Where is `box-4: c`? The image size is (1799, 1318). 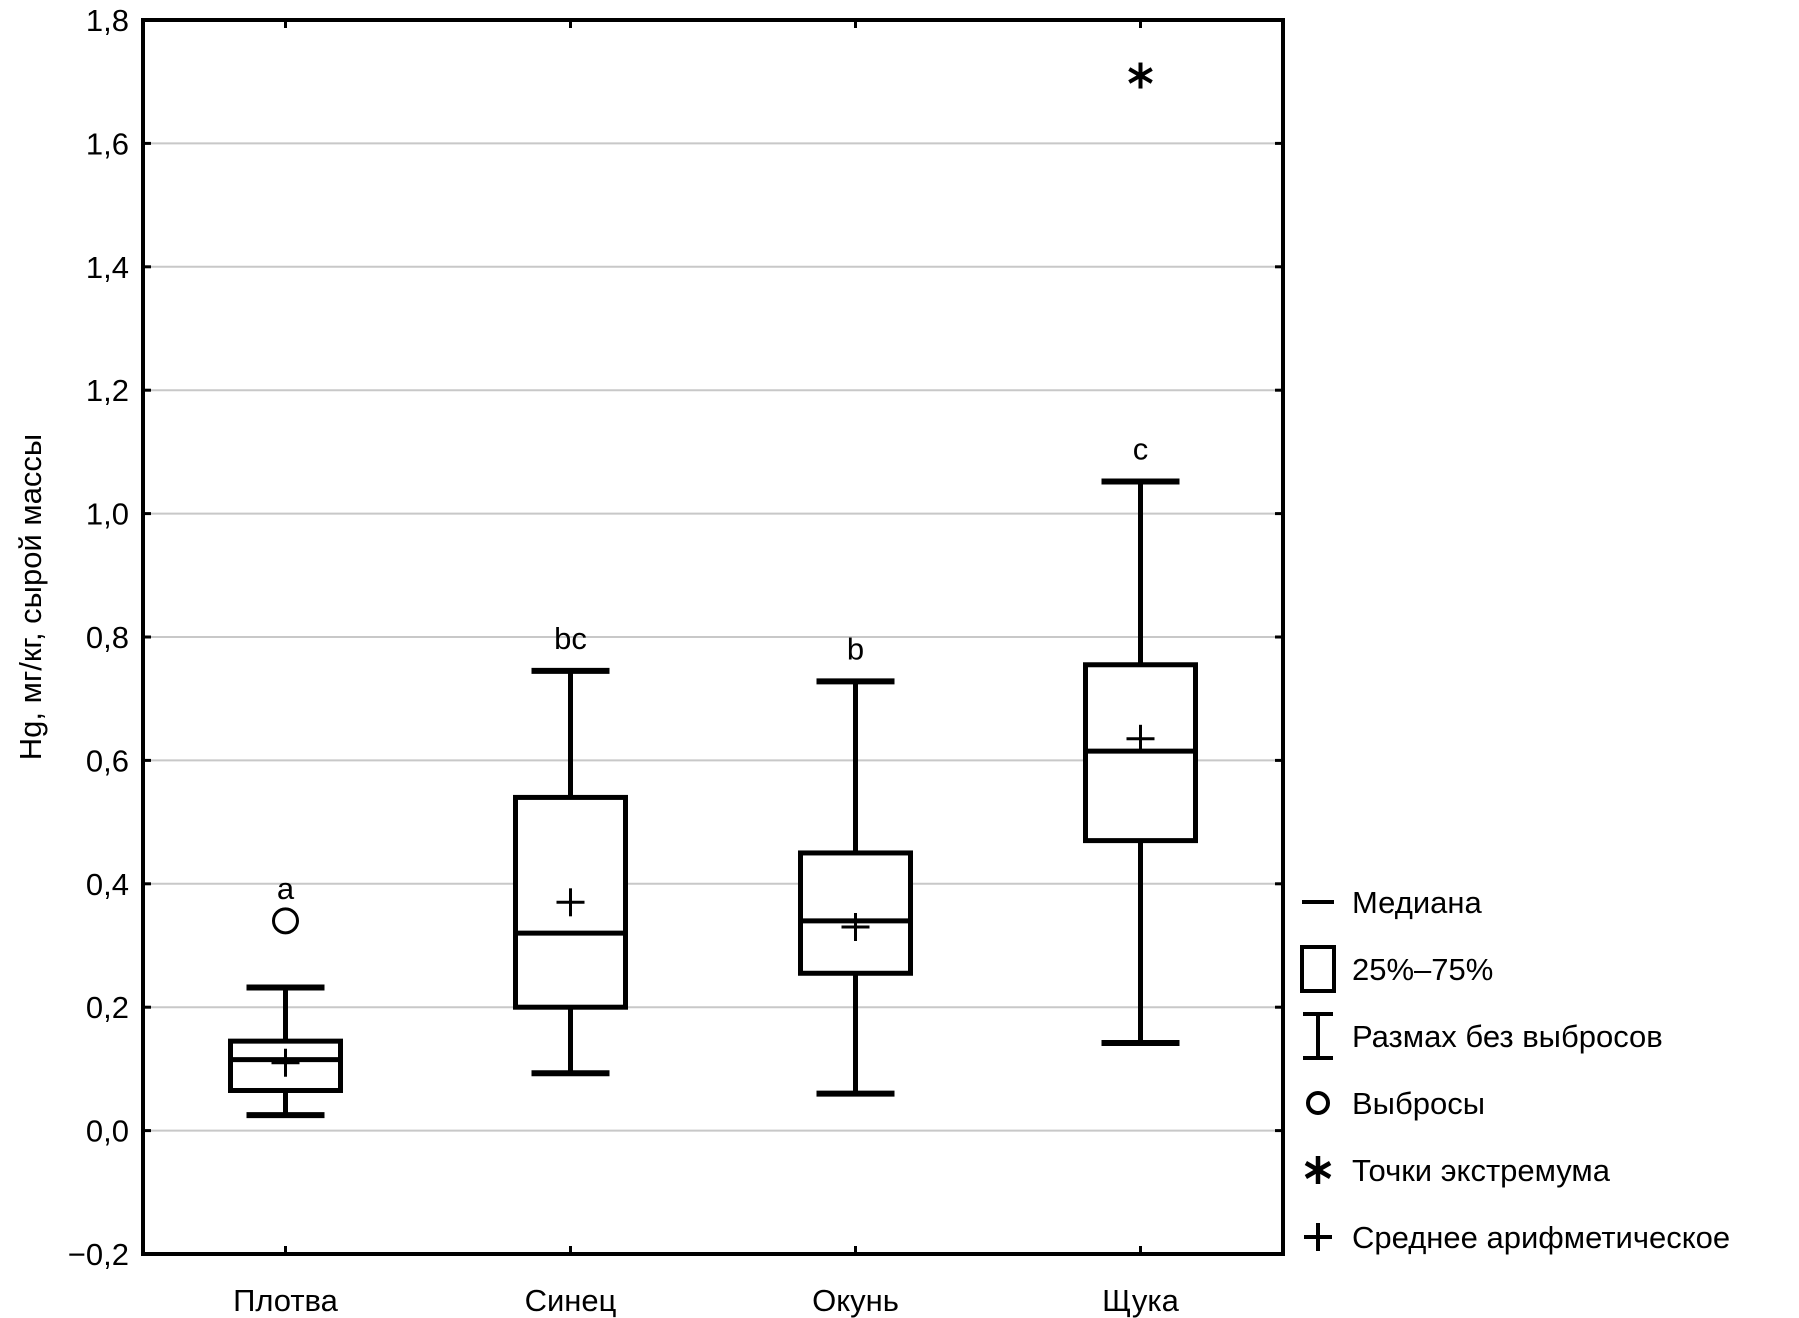
box-4: c is located at coordinates (1140, 554).